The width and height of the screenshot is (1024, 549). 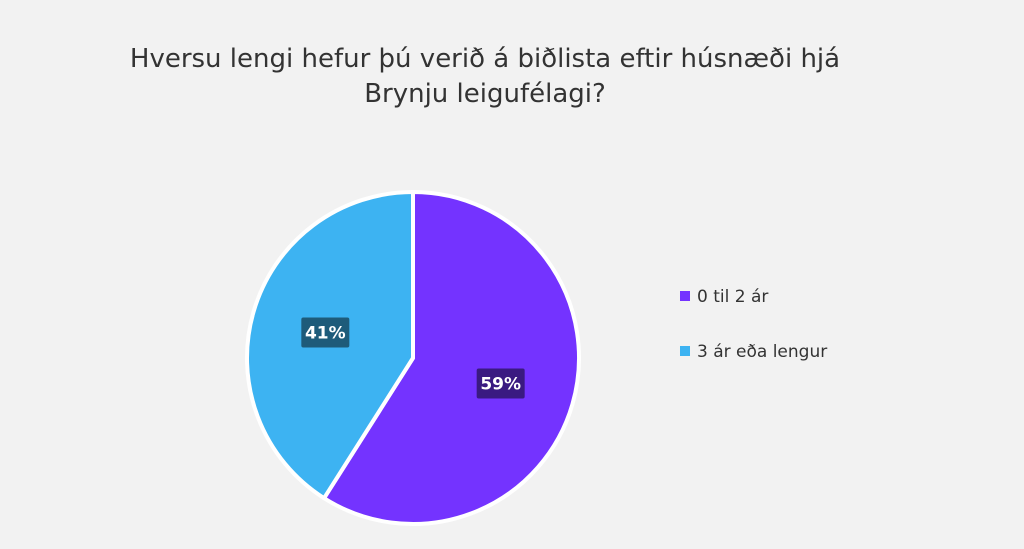 I want to click on data-label-text: 59%, so click(x=500, y=384).